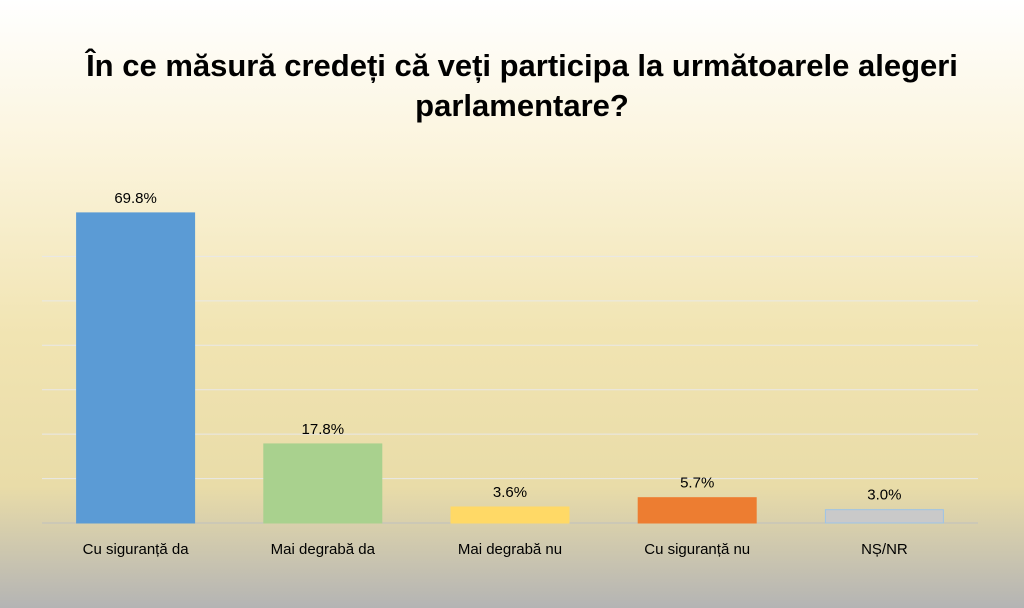  I want to click on value-label: 3.6%, so click(510, 492).